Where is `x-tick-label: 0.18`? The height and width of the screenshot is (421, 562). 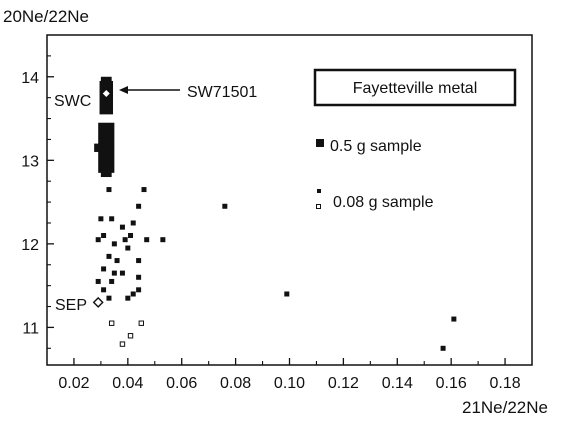
x-tick-label: 0.18 is located at coordinates (504, 383).